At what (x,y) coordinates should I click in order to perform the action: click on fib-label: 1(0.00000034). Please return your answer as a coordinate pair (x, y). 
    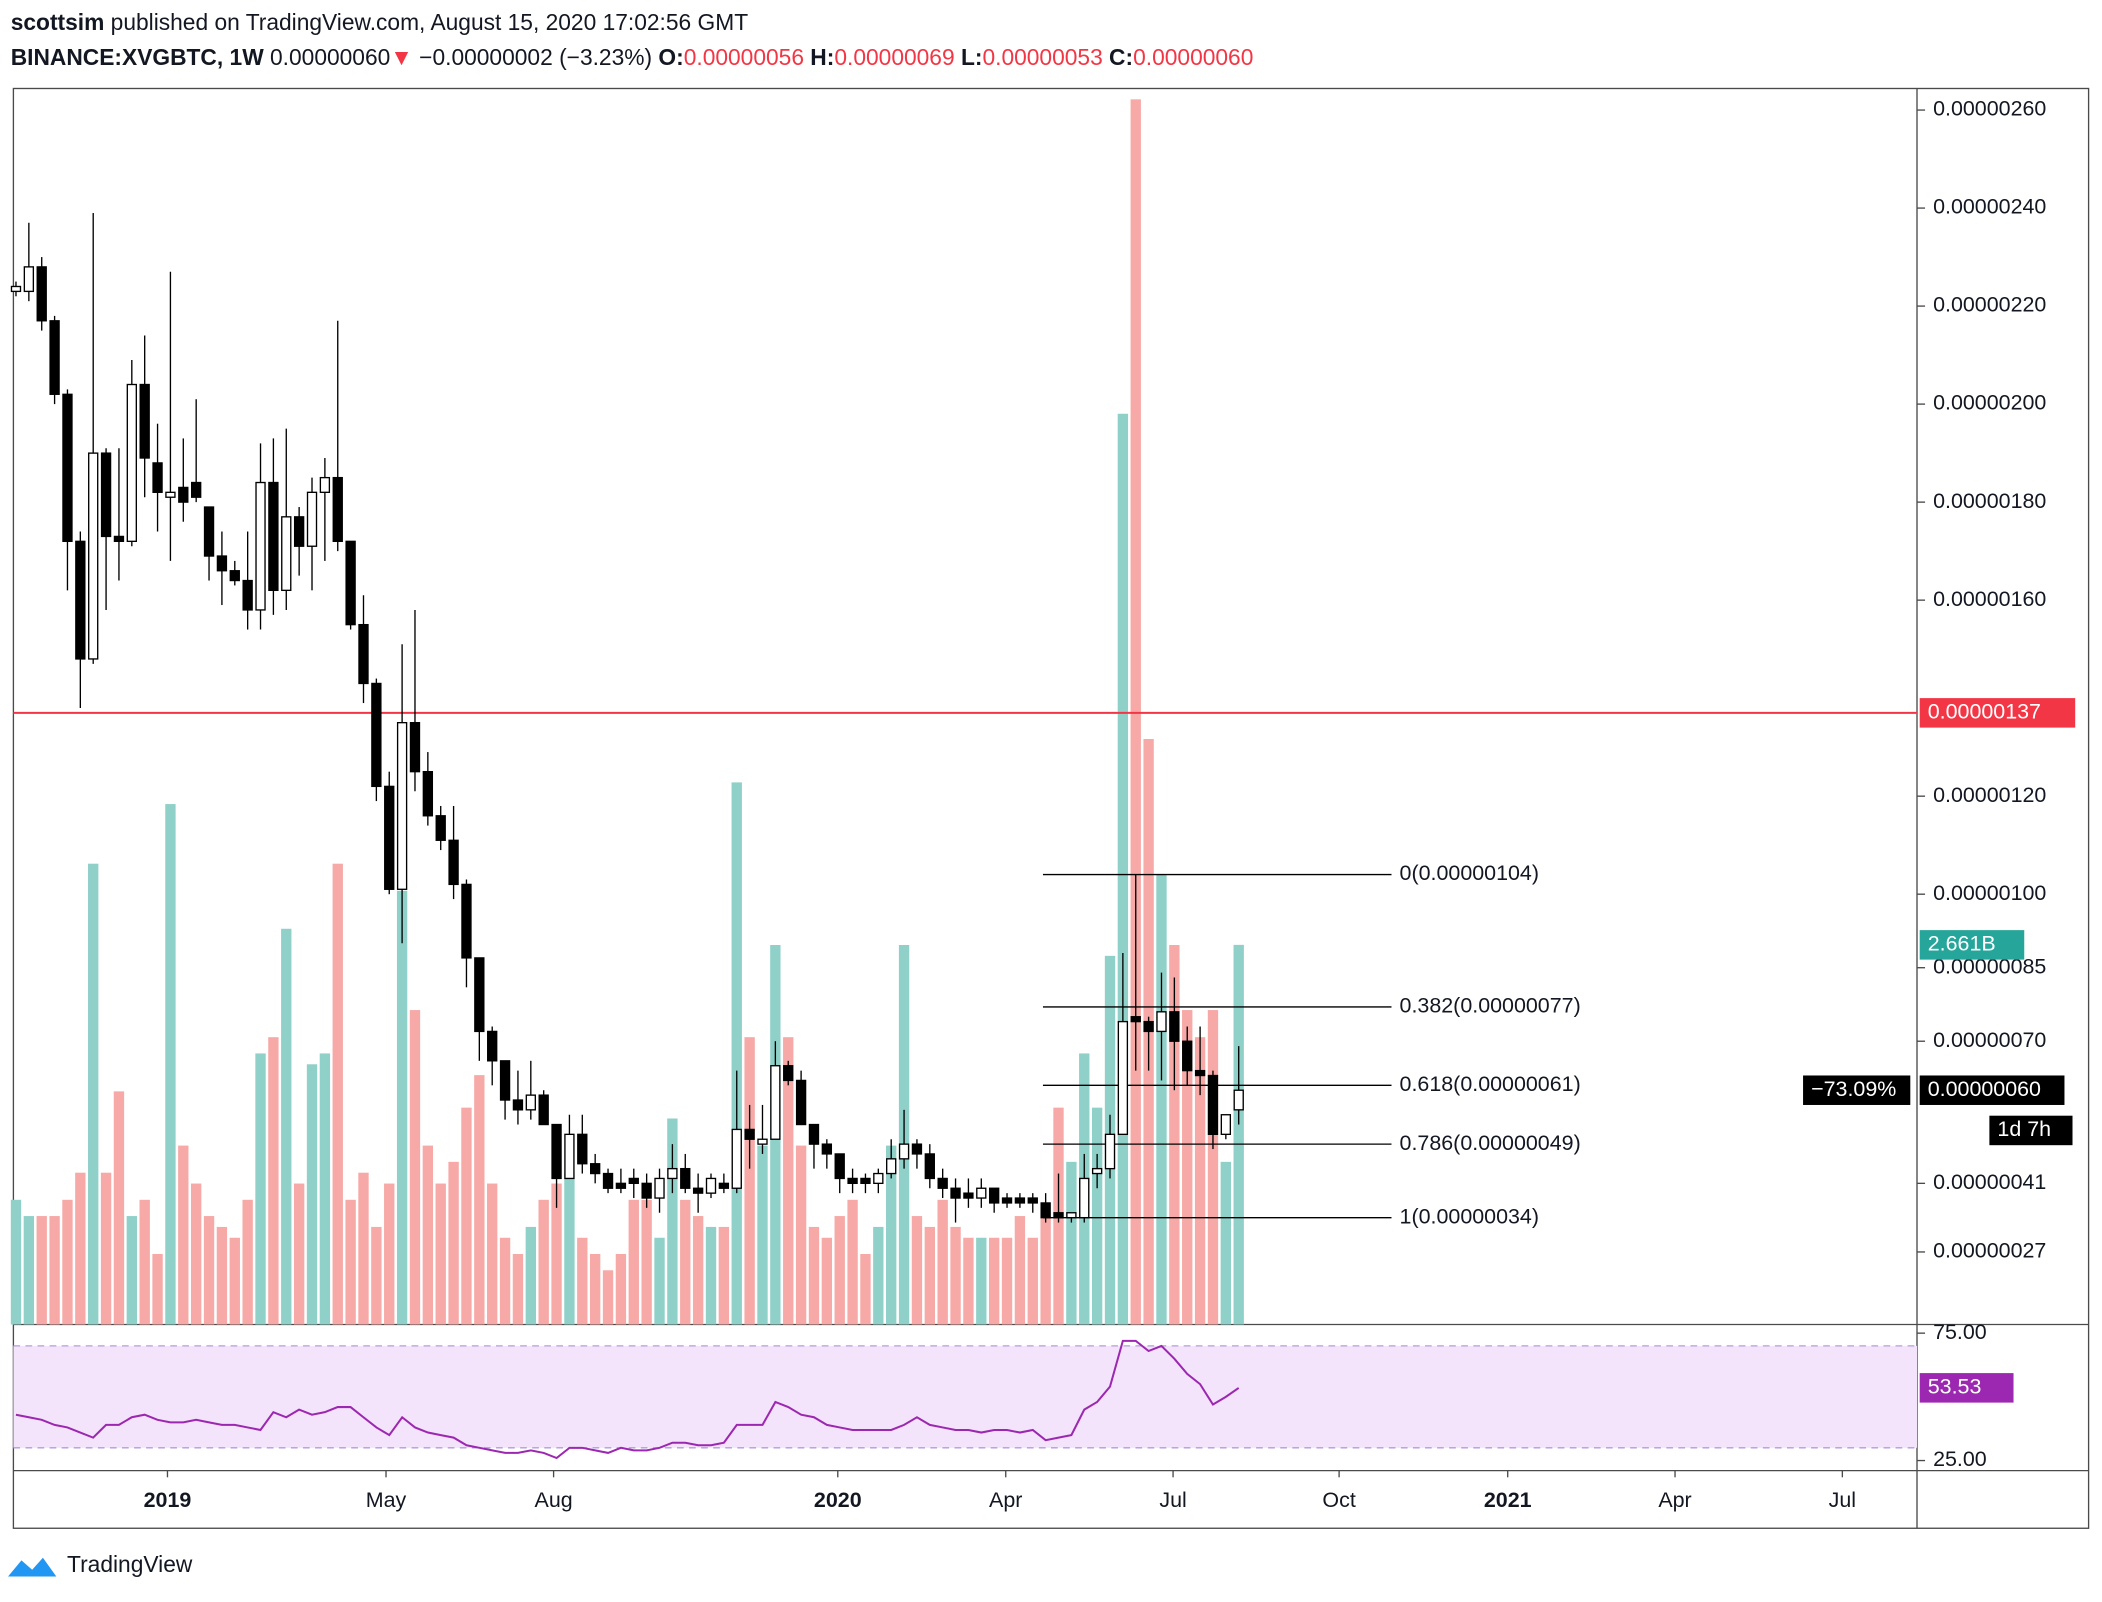
    Looking at the image, I should click on (1469, 1216).